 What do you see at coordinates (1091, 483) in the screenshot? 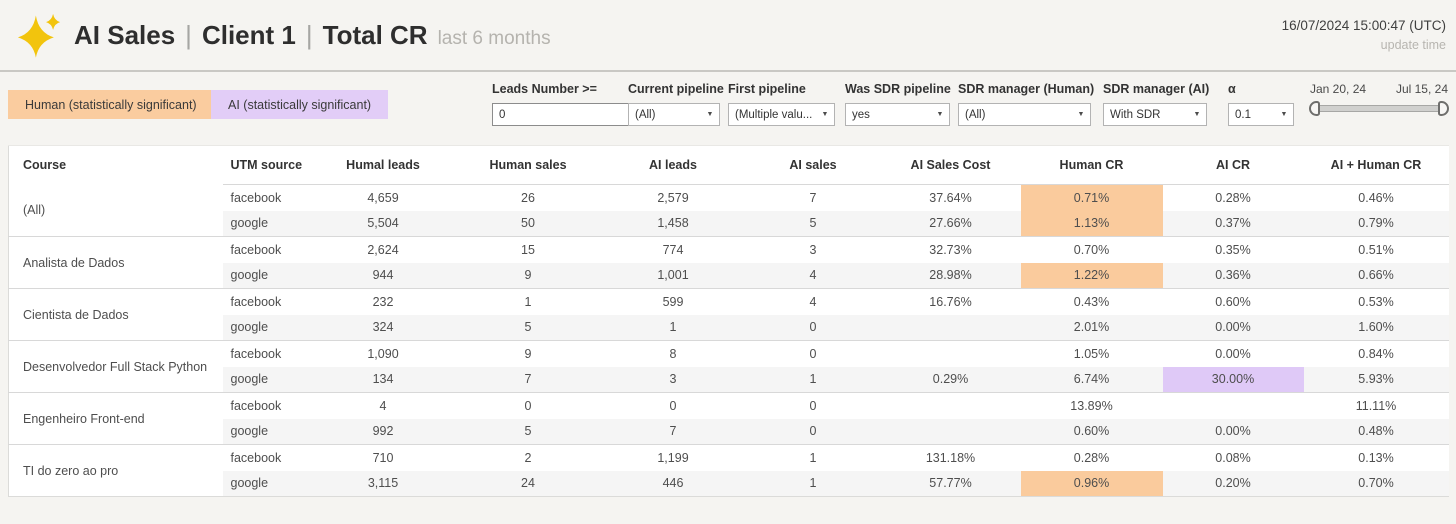
I see `cell-human-cr: 0.96%` at bounding box center [1091, 483].